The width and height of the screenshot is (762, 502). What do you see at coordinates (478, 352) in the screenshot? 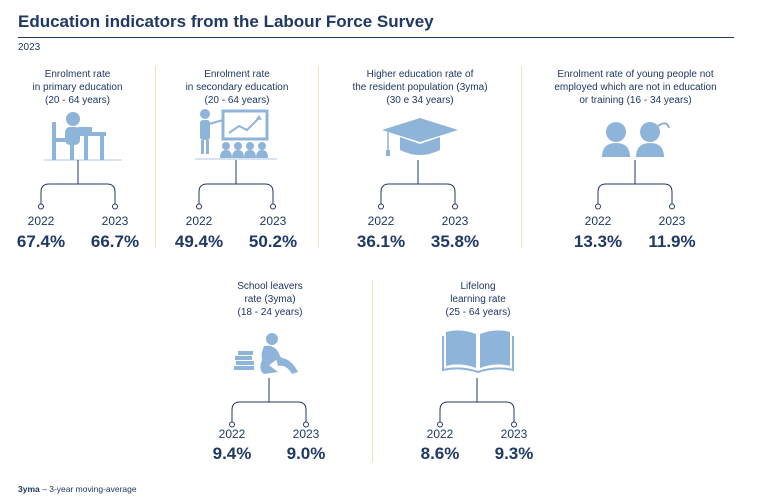
I see `open-book-icon` at bounding box center [478, 352].